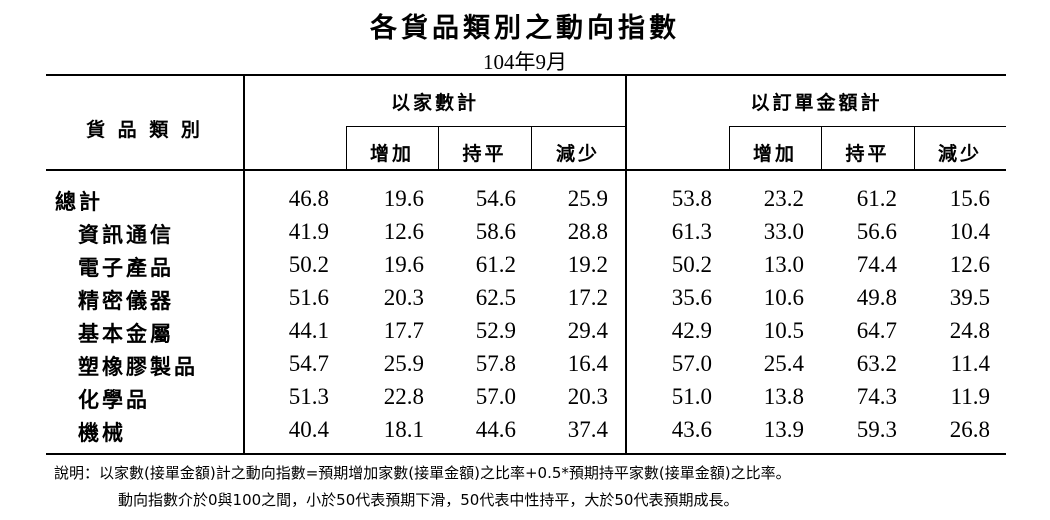 This screenshot has width=1050, height=520. Describe the element at coordinates (867, 154) in the screenshot. I see `header-order-flat: 持平` at that location.